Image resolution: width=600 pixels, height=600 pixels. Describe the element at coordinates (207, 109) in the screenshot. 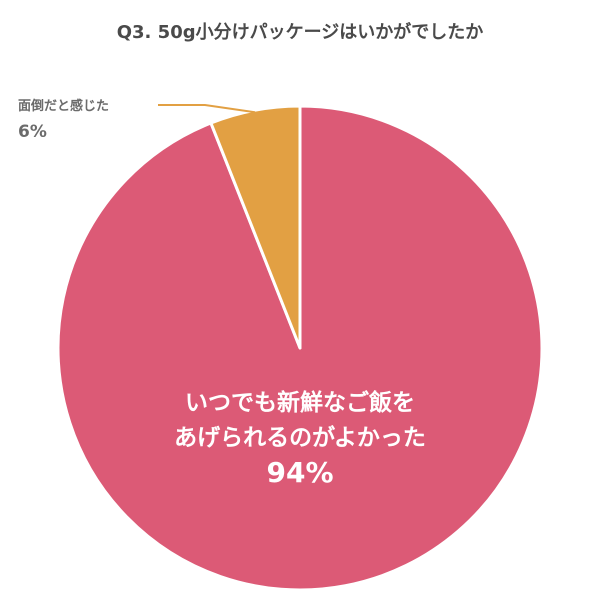

I see `leader-line` at that location.